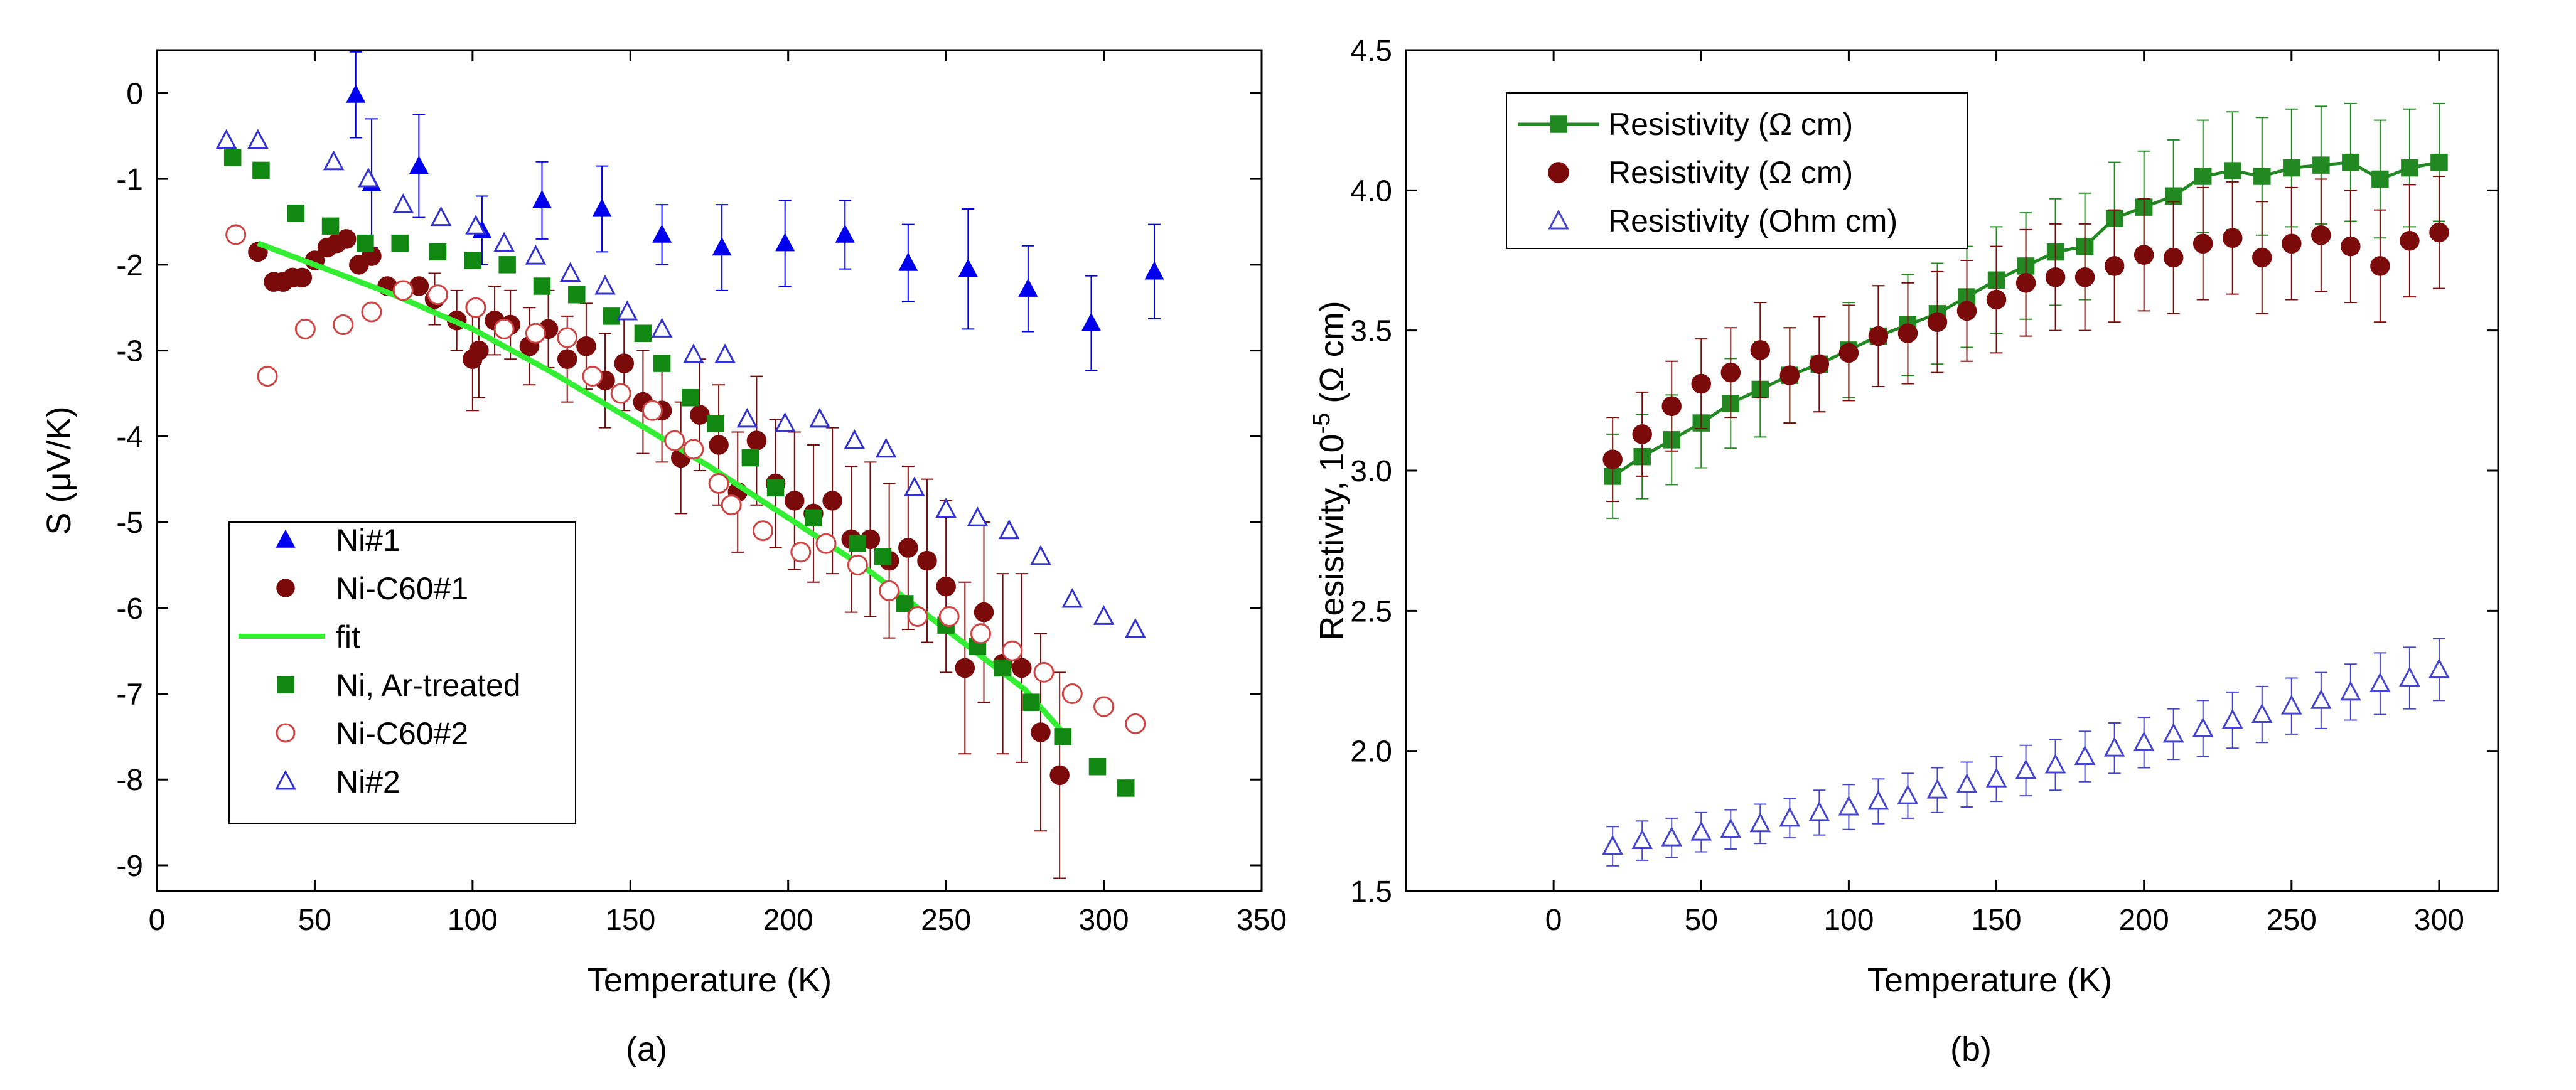 This screenshot has height=1090, width=2576. Describe the element at coordinates (1371, 612) in the screenshot. I see `panel-b-y-tick-label-2: 2.5` at that location.